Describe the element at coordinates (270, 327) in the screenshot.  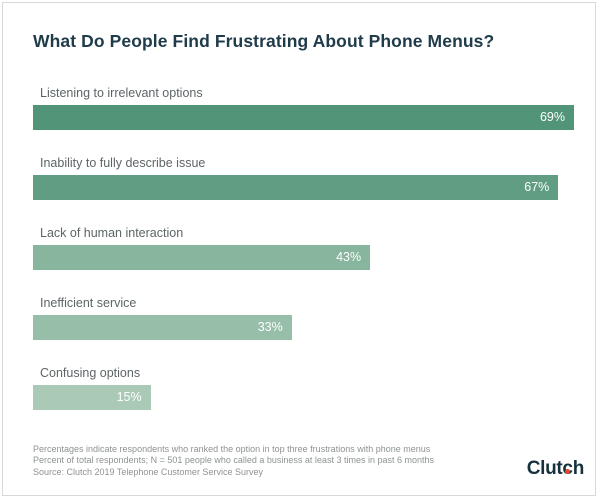
I see `bar-value: 33%` at that location.